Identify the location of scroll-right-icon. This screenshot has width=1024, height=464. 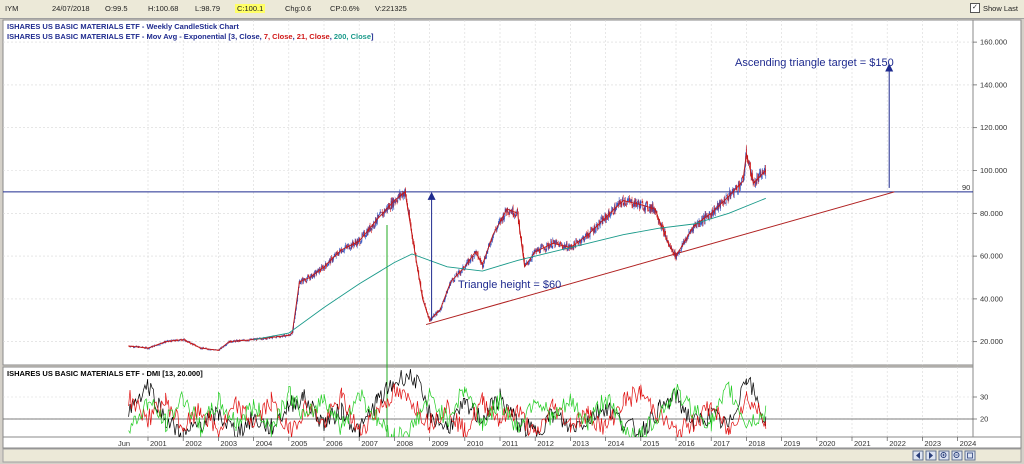
(931, 455).